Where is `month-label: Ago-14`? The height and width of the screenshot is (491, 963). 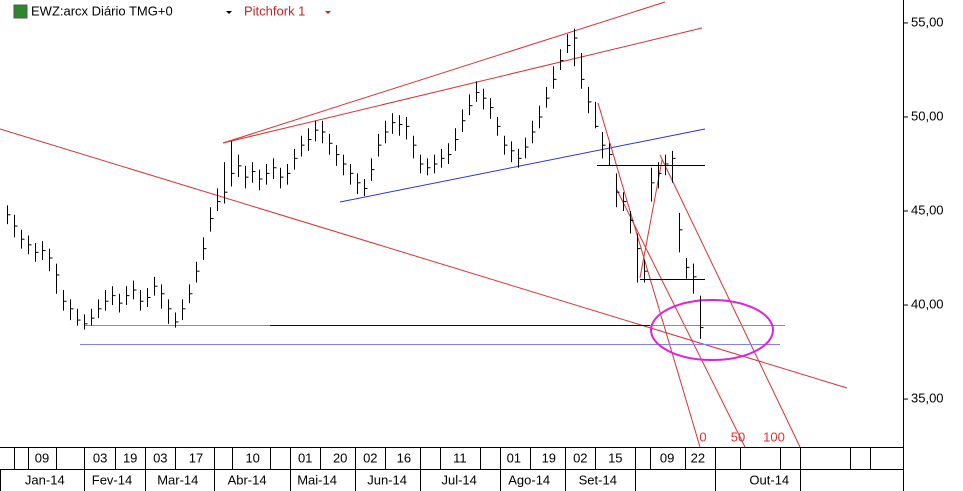 month-label: Ago-14 is located at coordinates (529, 479).